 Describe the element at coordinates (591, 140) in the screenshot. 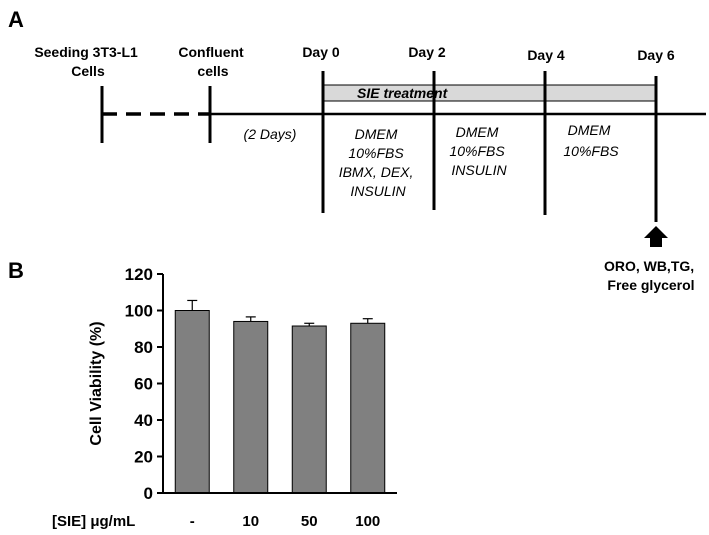

I see `media-label-day4: DMEM 10%FBS` at that location.